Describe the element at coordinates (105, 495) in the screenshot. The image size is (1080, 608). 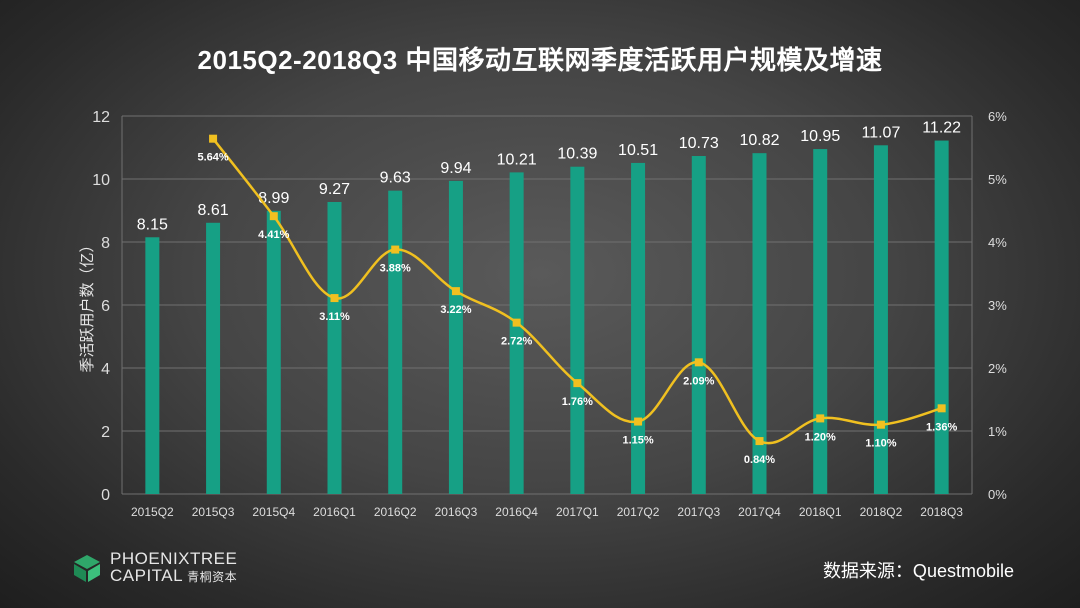
I see `y-left-tick-label: 0` at that location.